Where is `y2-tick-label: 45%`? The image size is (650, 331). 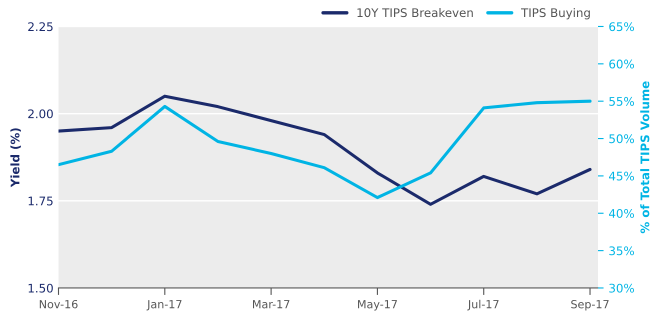 y2-tick-label: 45% is located at coordinates (621, 176).